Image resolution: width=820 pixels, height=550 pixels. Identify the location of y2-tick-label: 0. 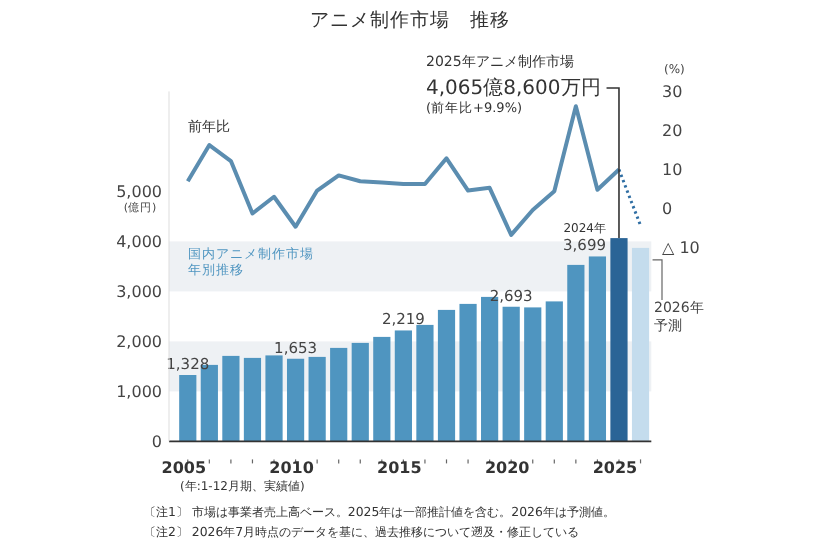
(667, 209).